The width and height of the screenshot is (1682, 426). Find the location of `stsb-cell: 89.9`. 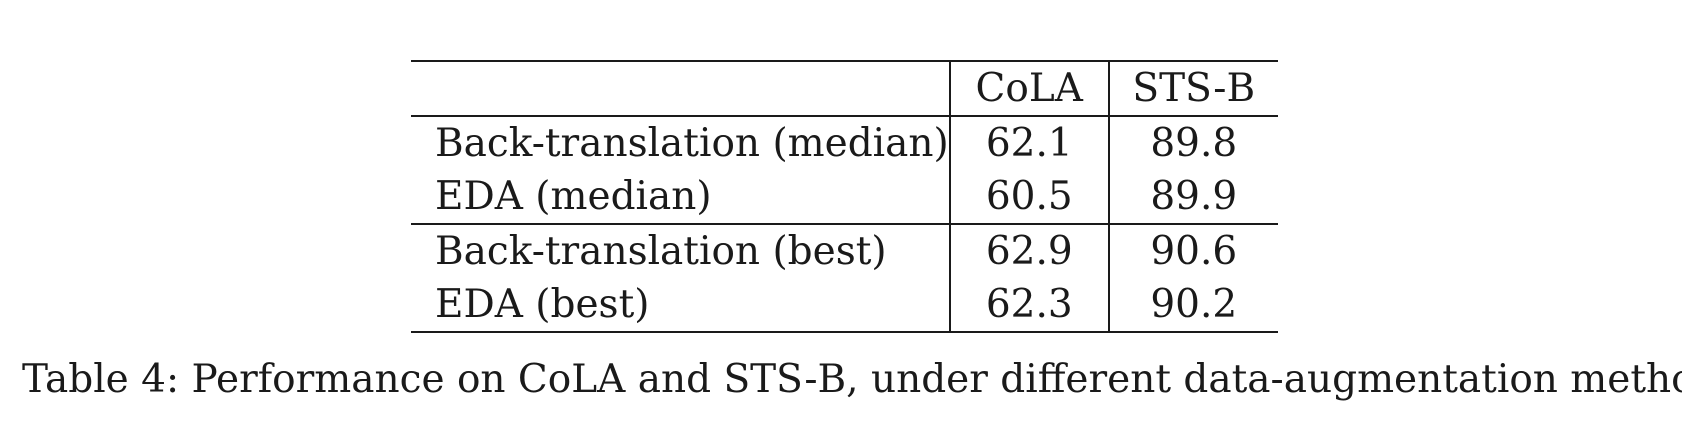

stsb-cell: 89.9 is located at coordinates (1192, 197).